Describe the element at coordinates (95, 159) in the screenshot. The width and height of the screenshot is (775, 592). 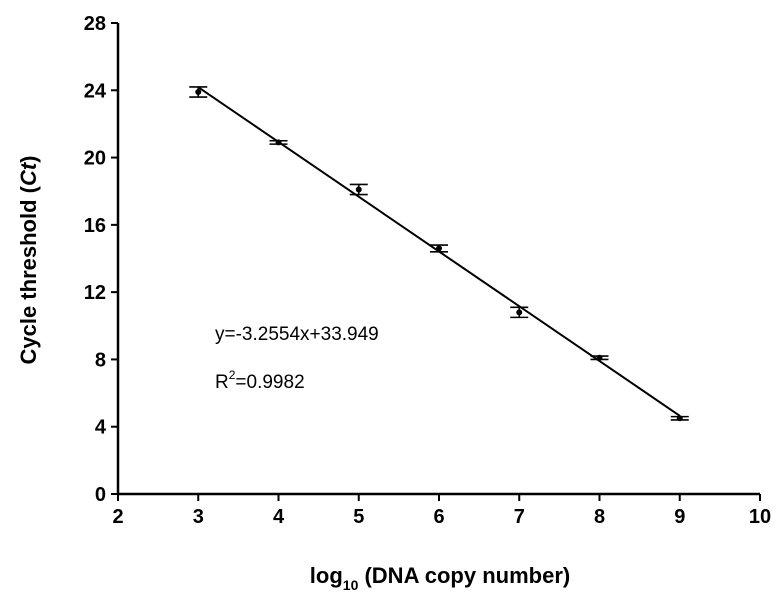
I see `y-tick-label: 20` at that location.